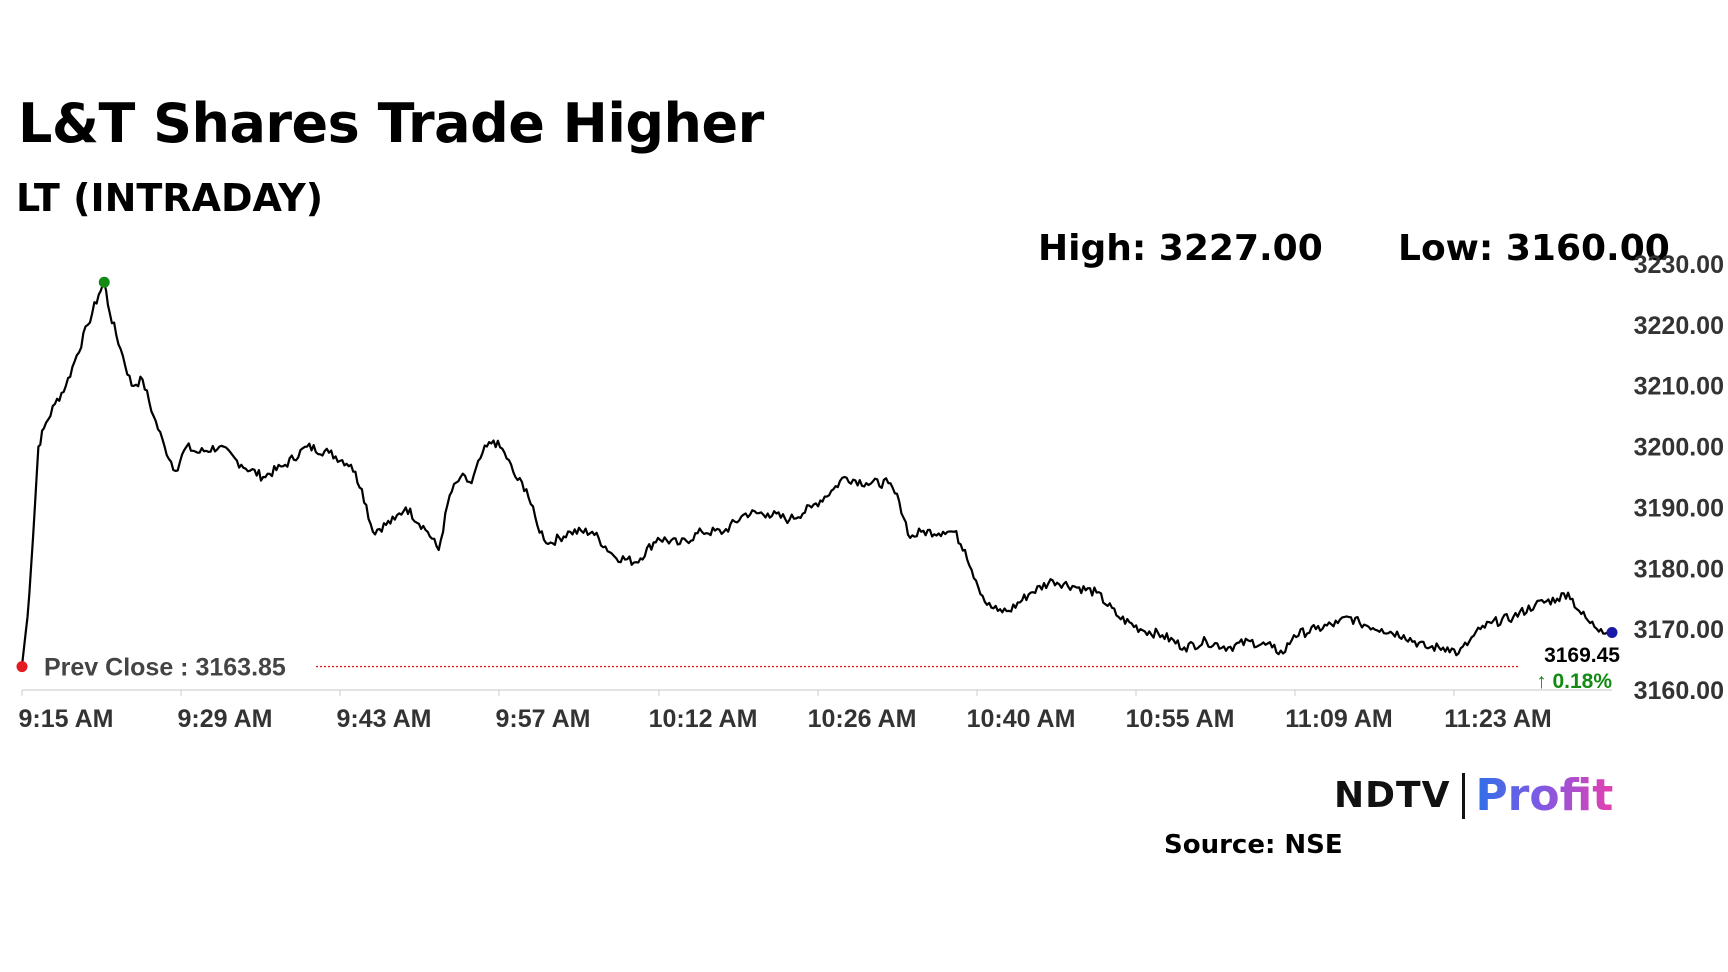  I want to click on x-tick-label: 9:29 AM, so click(225, 719).